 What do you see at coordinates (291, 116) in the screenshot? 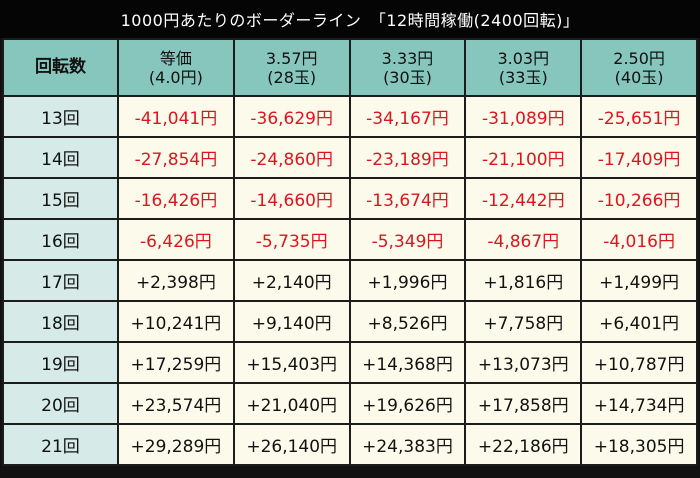
I see `table-cell: -36,629円` at bounding box center [291, 116].